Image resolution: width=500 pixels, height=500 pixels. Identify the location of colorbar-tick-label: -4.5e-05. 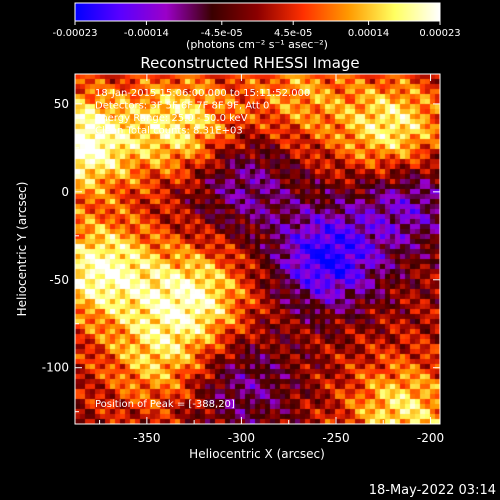
(222, 33).